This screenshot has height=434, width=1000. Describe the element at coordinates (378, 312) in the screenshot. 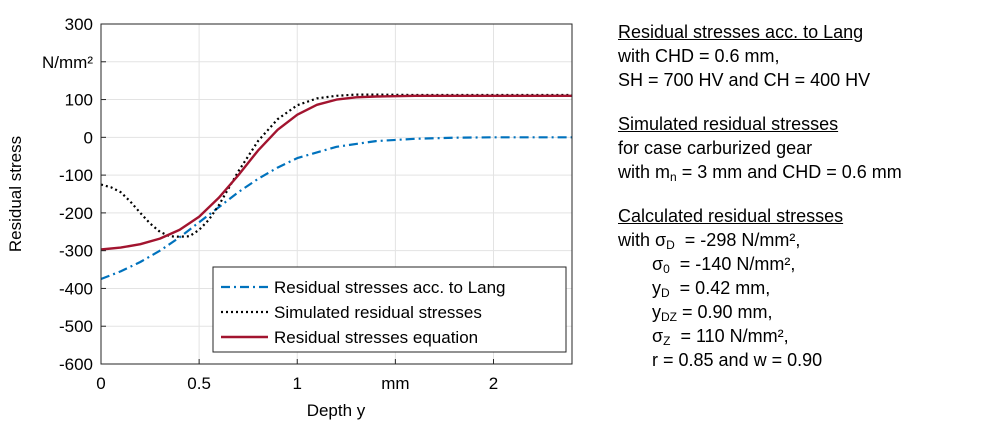

I see `legend-label-2: Simulated residual stresses` at that location.